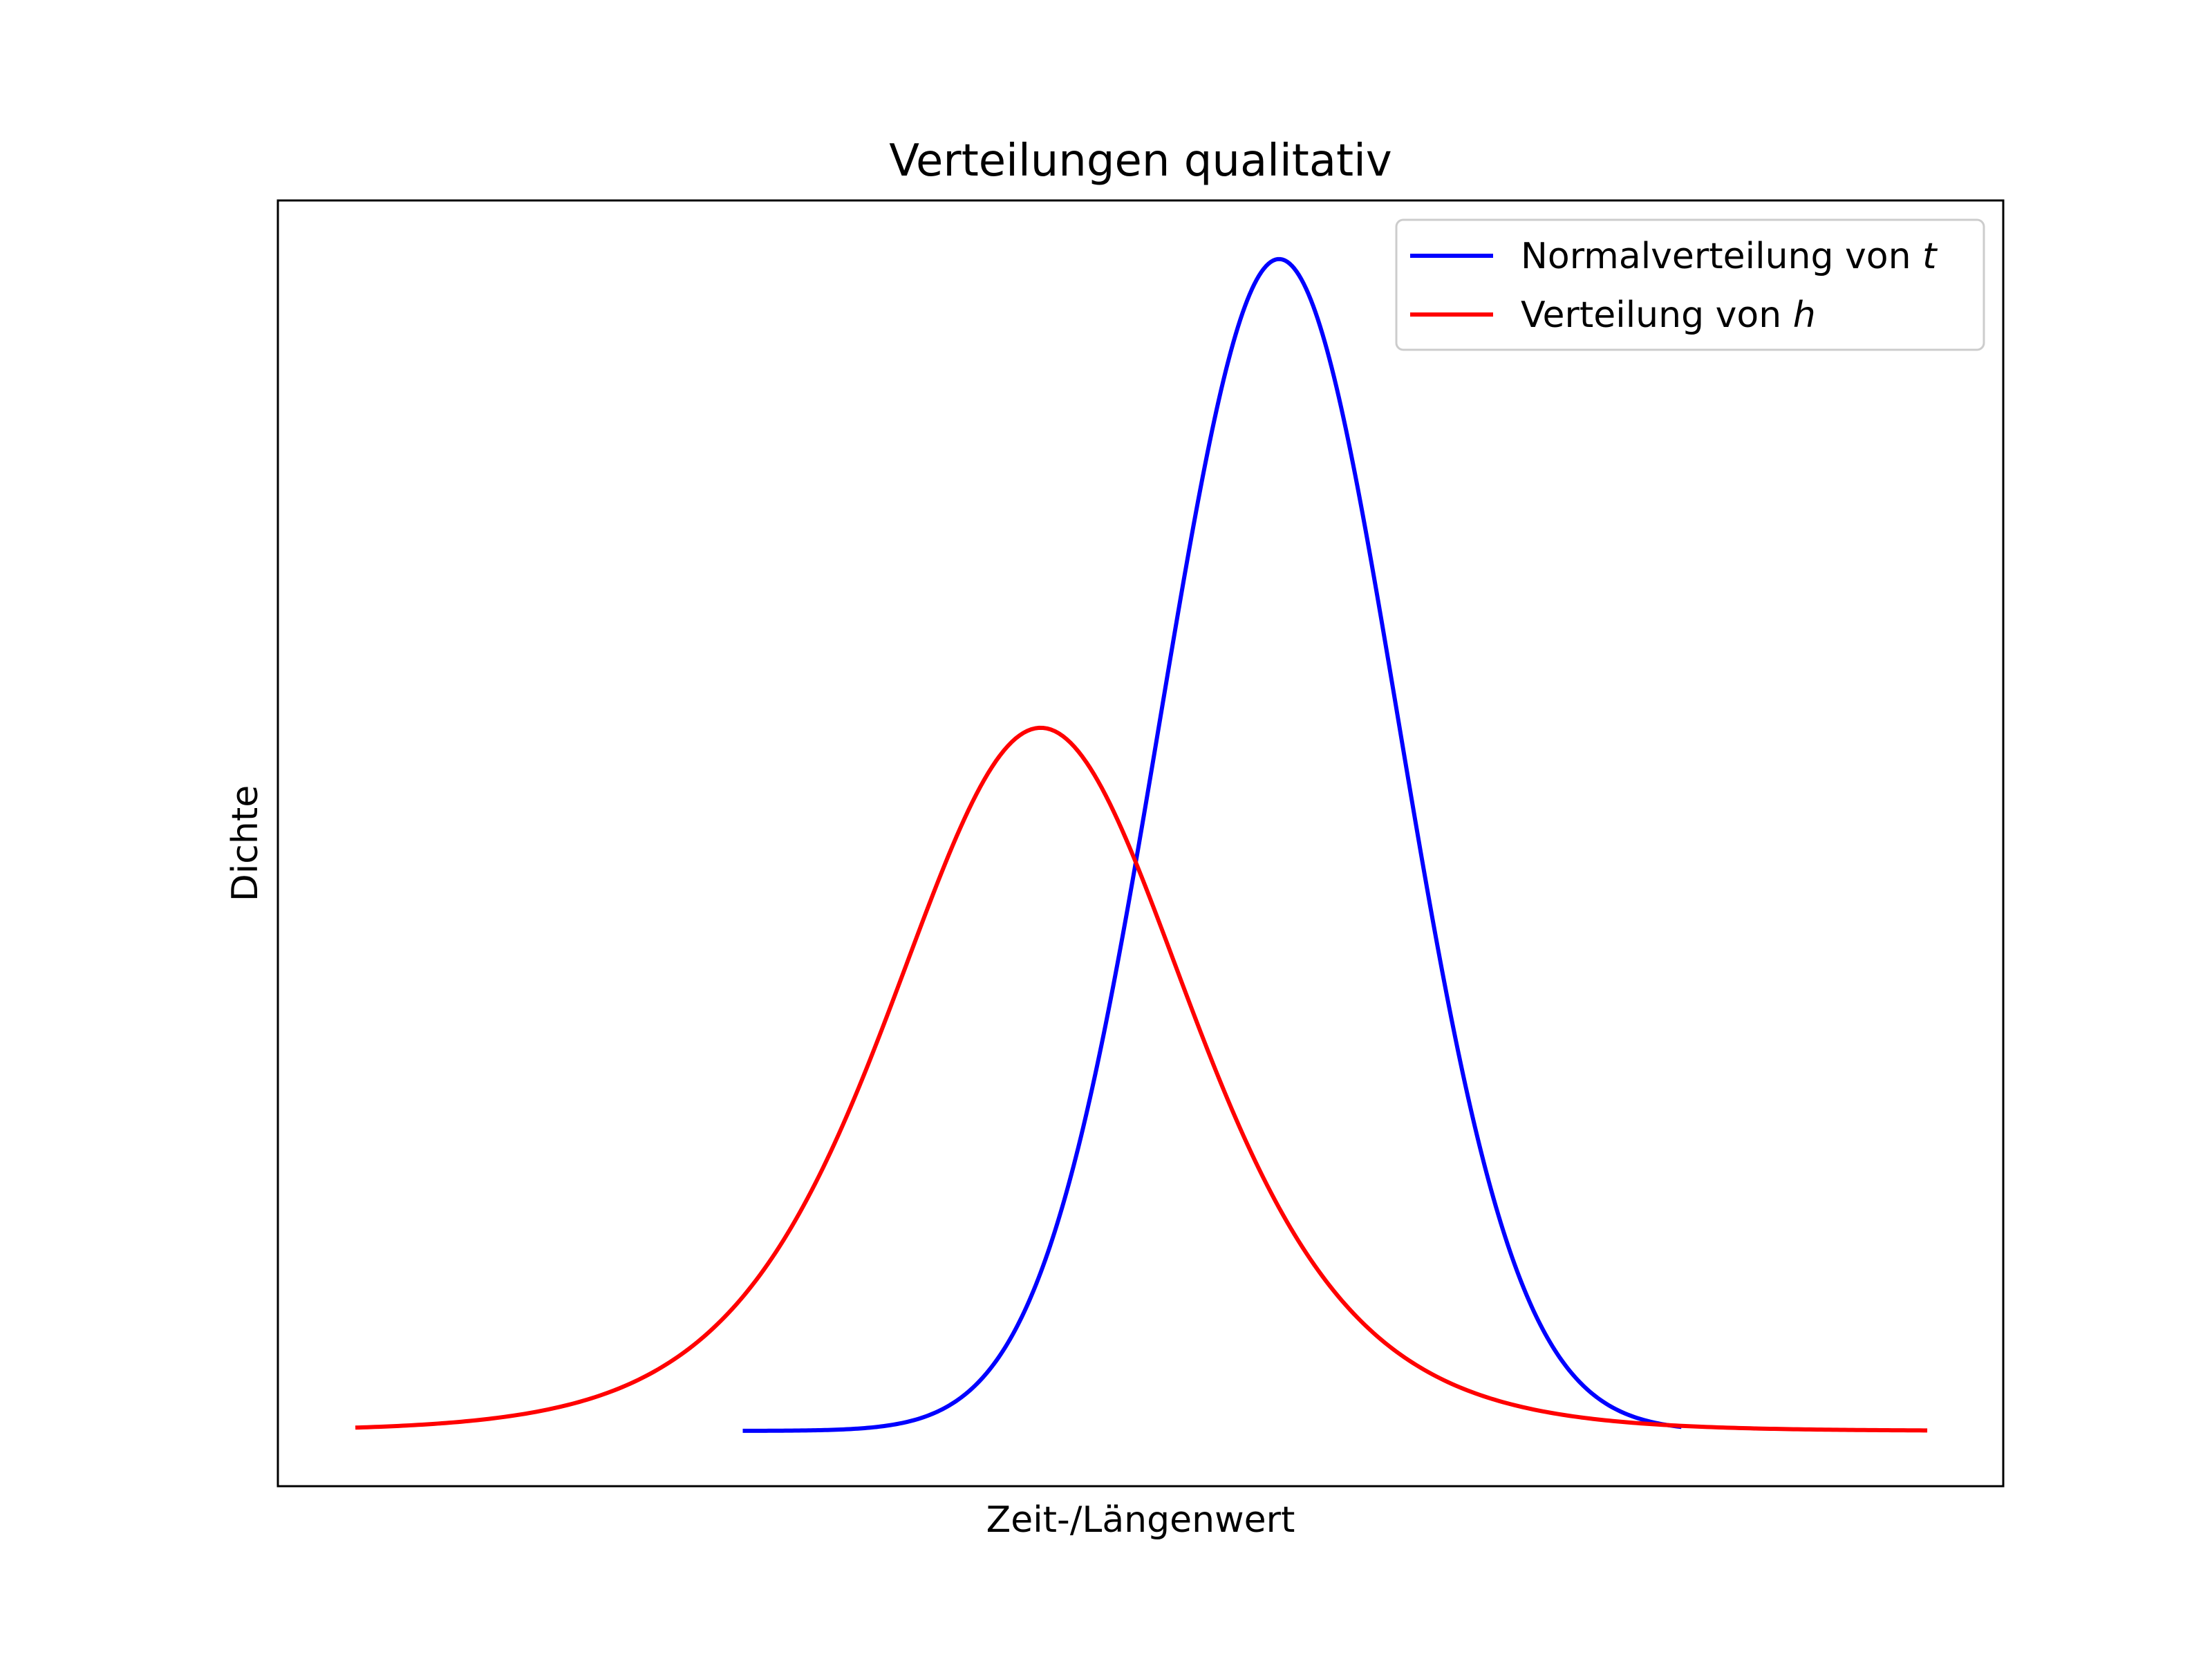  Describe the element at coordinates (1657, 315) in the screenshot. I see `legend-label-text-1: Verteilung von` at that location.